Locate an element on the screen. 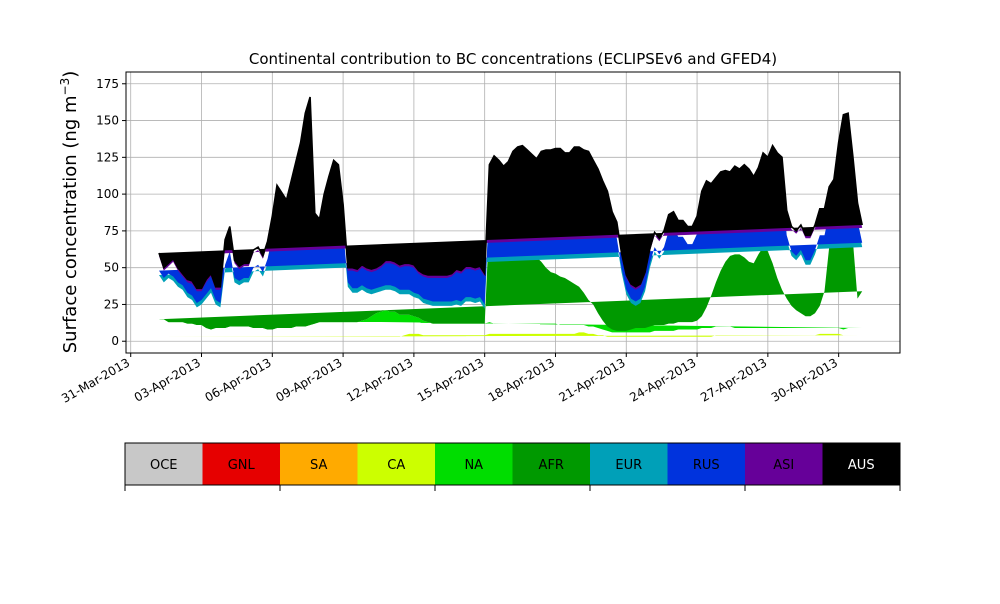 The height and width of the screenshot is (604, 1000). legend-label-aus: AUS is located at coordinates (861, 465).